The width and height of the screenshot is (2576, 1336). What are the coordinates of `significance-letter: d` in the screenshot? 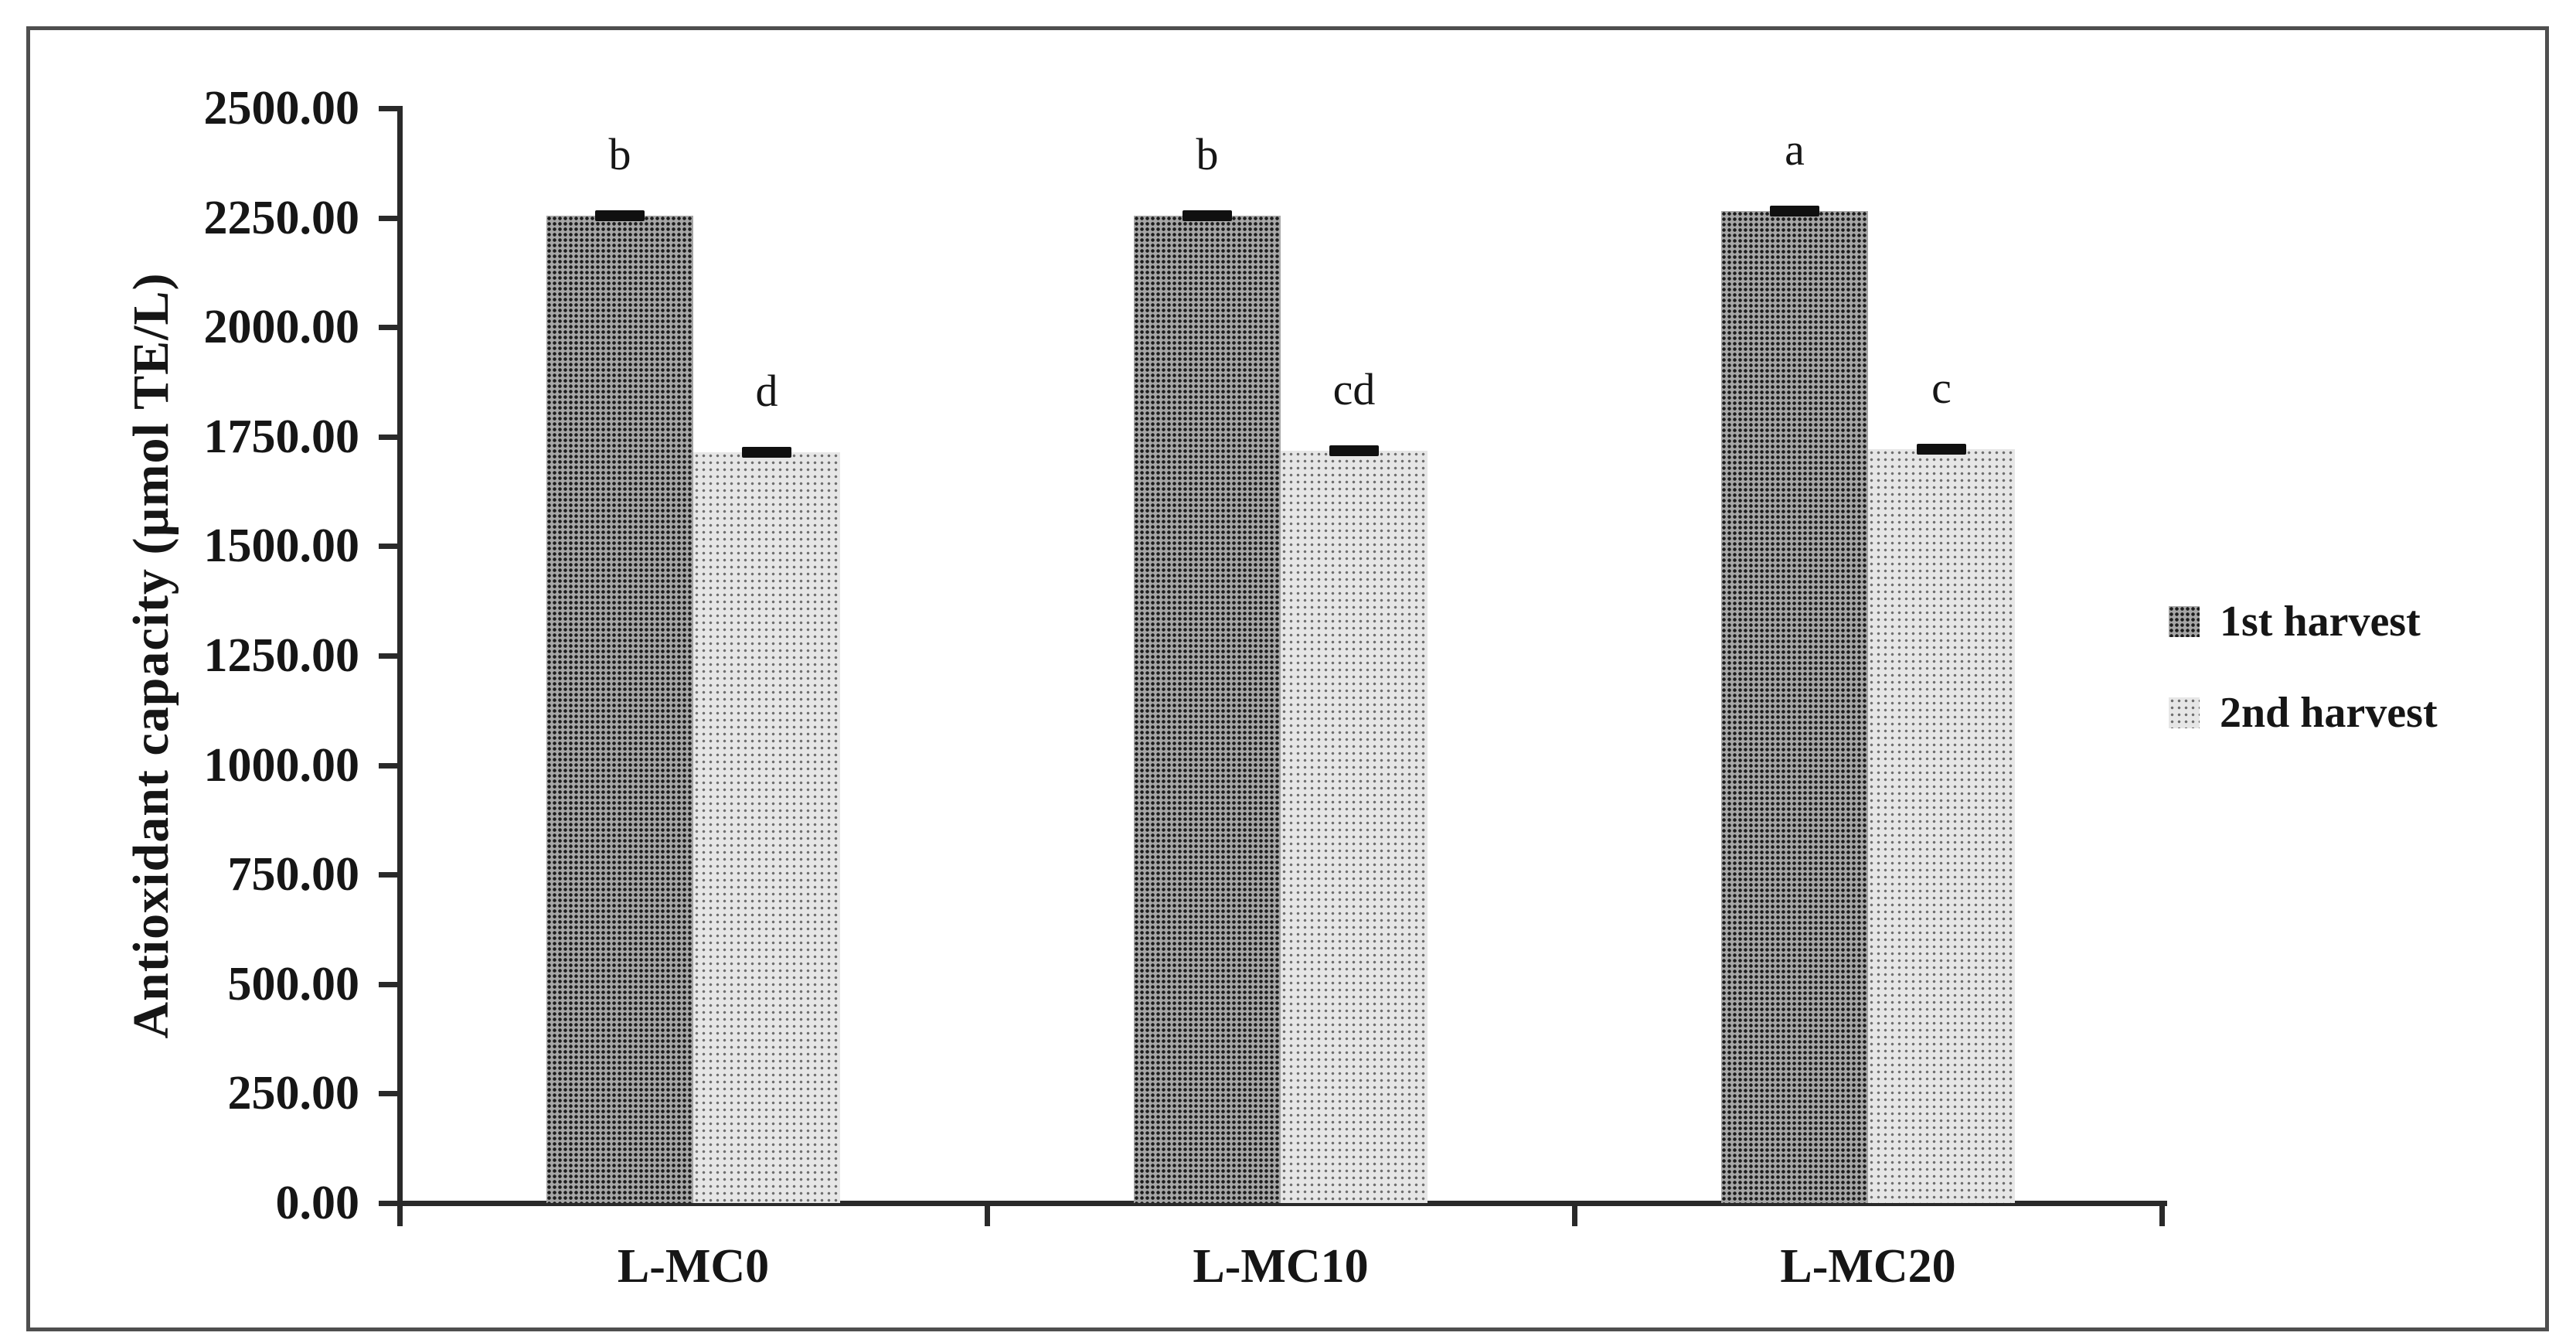 It's located at (766, 391).